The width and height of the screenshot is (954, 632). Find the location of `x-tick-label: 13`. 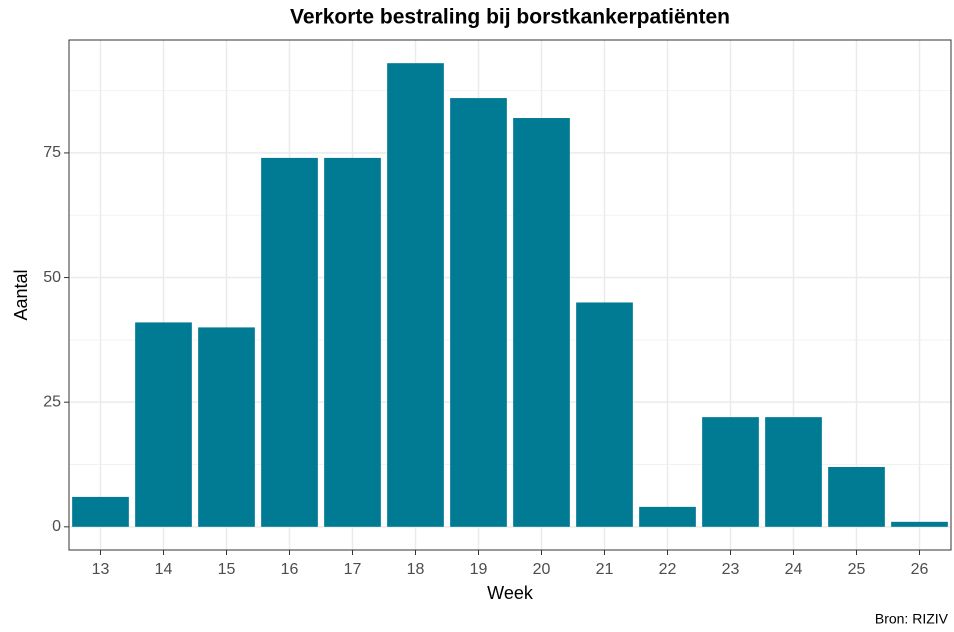

x-tick-label: 13 is located at coordinates (101, 569).